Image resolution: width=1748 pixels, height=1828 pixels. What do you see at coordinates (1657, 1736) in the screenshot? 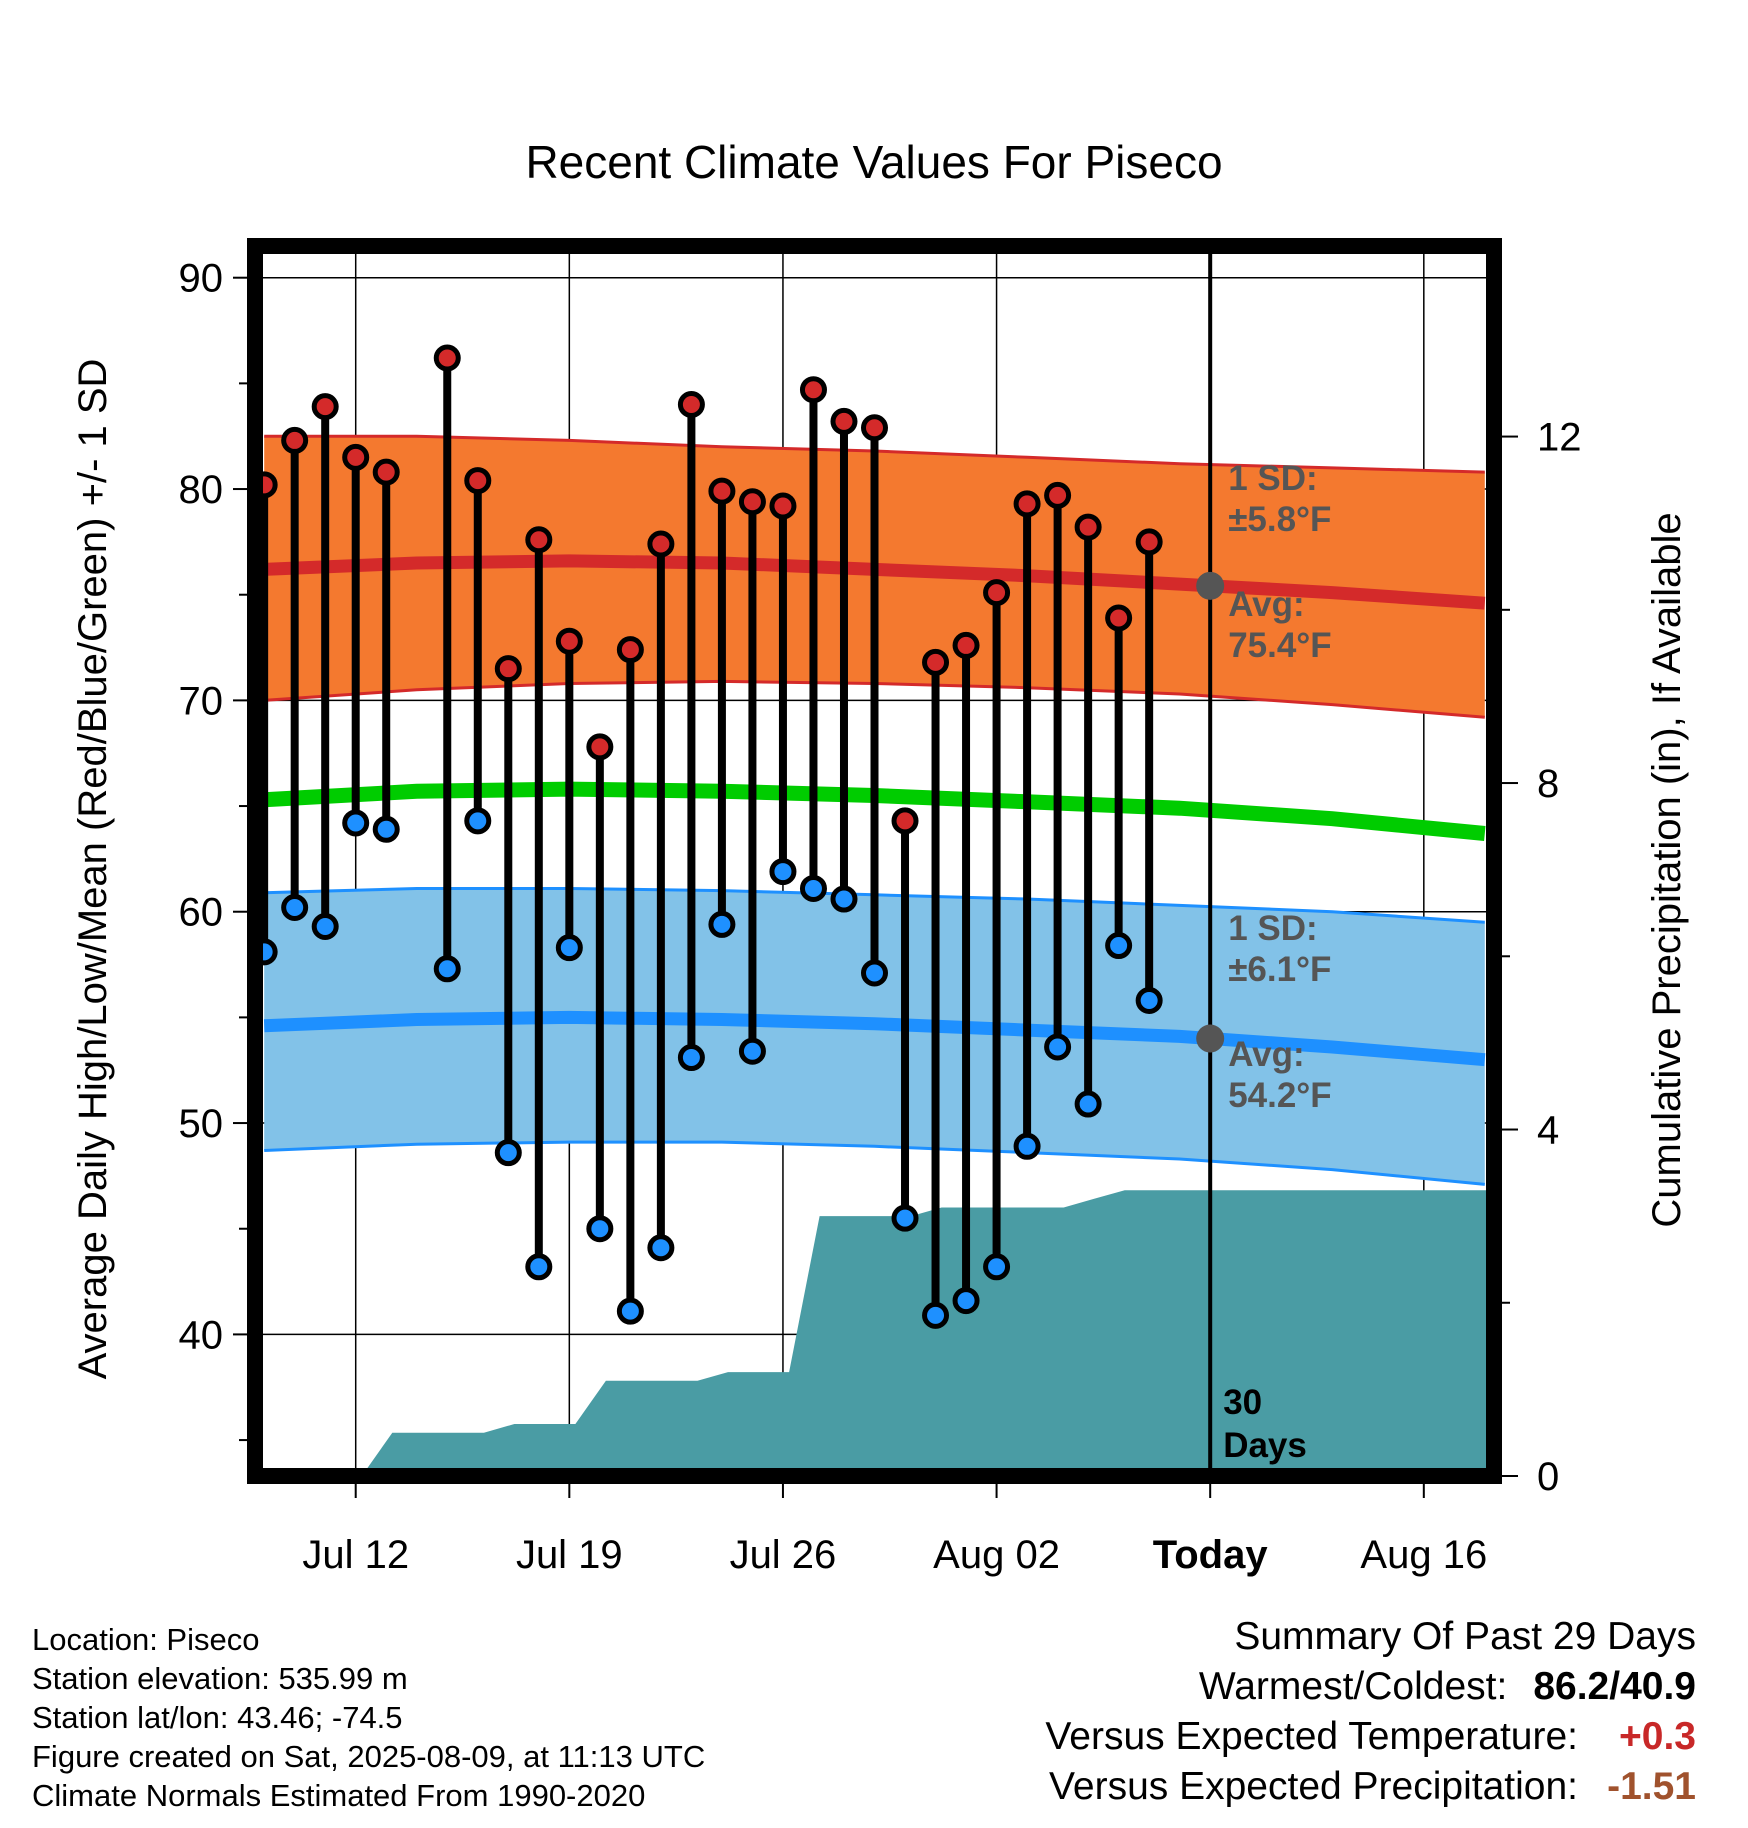
I see `temp-value: +0.3` at bounding box center [1657, 1736].